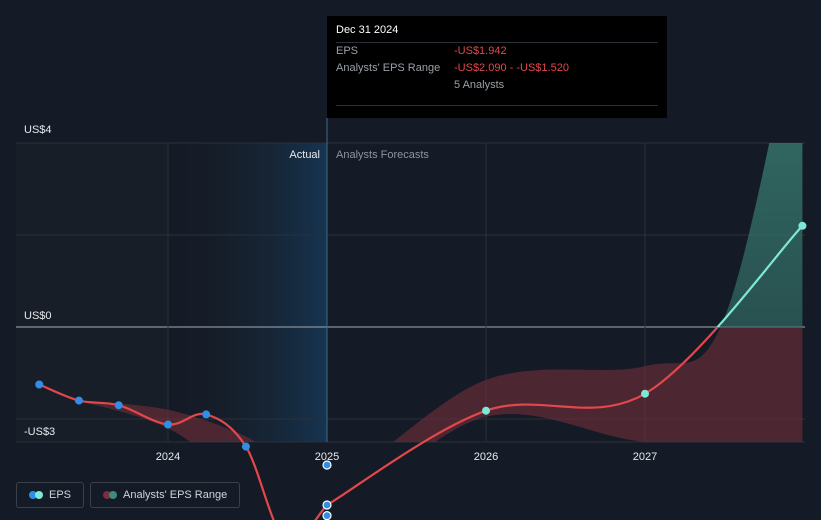 Image resolution: width=821 pixels, height=520 pixels. I want to click on eps-legend-icon, so click(36, 495).